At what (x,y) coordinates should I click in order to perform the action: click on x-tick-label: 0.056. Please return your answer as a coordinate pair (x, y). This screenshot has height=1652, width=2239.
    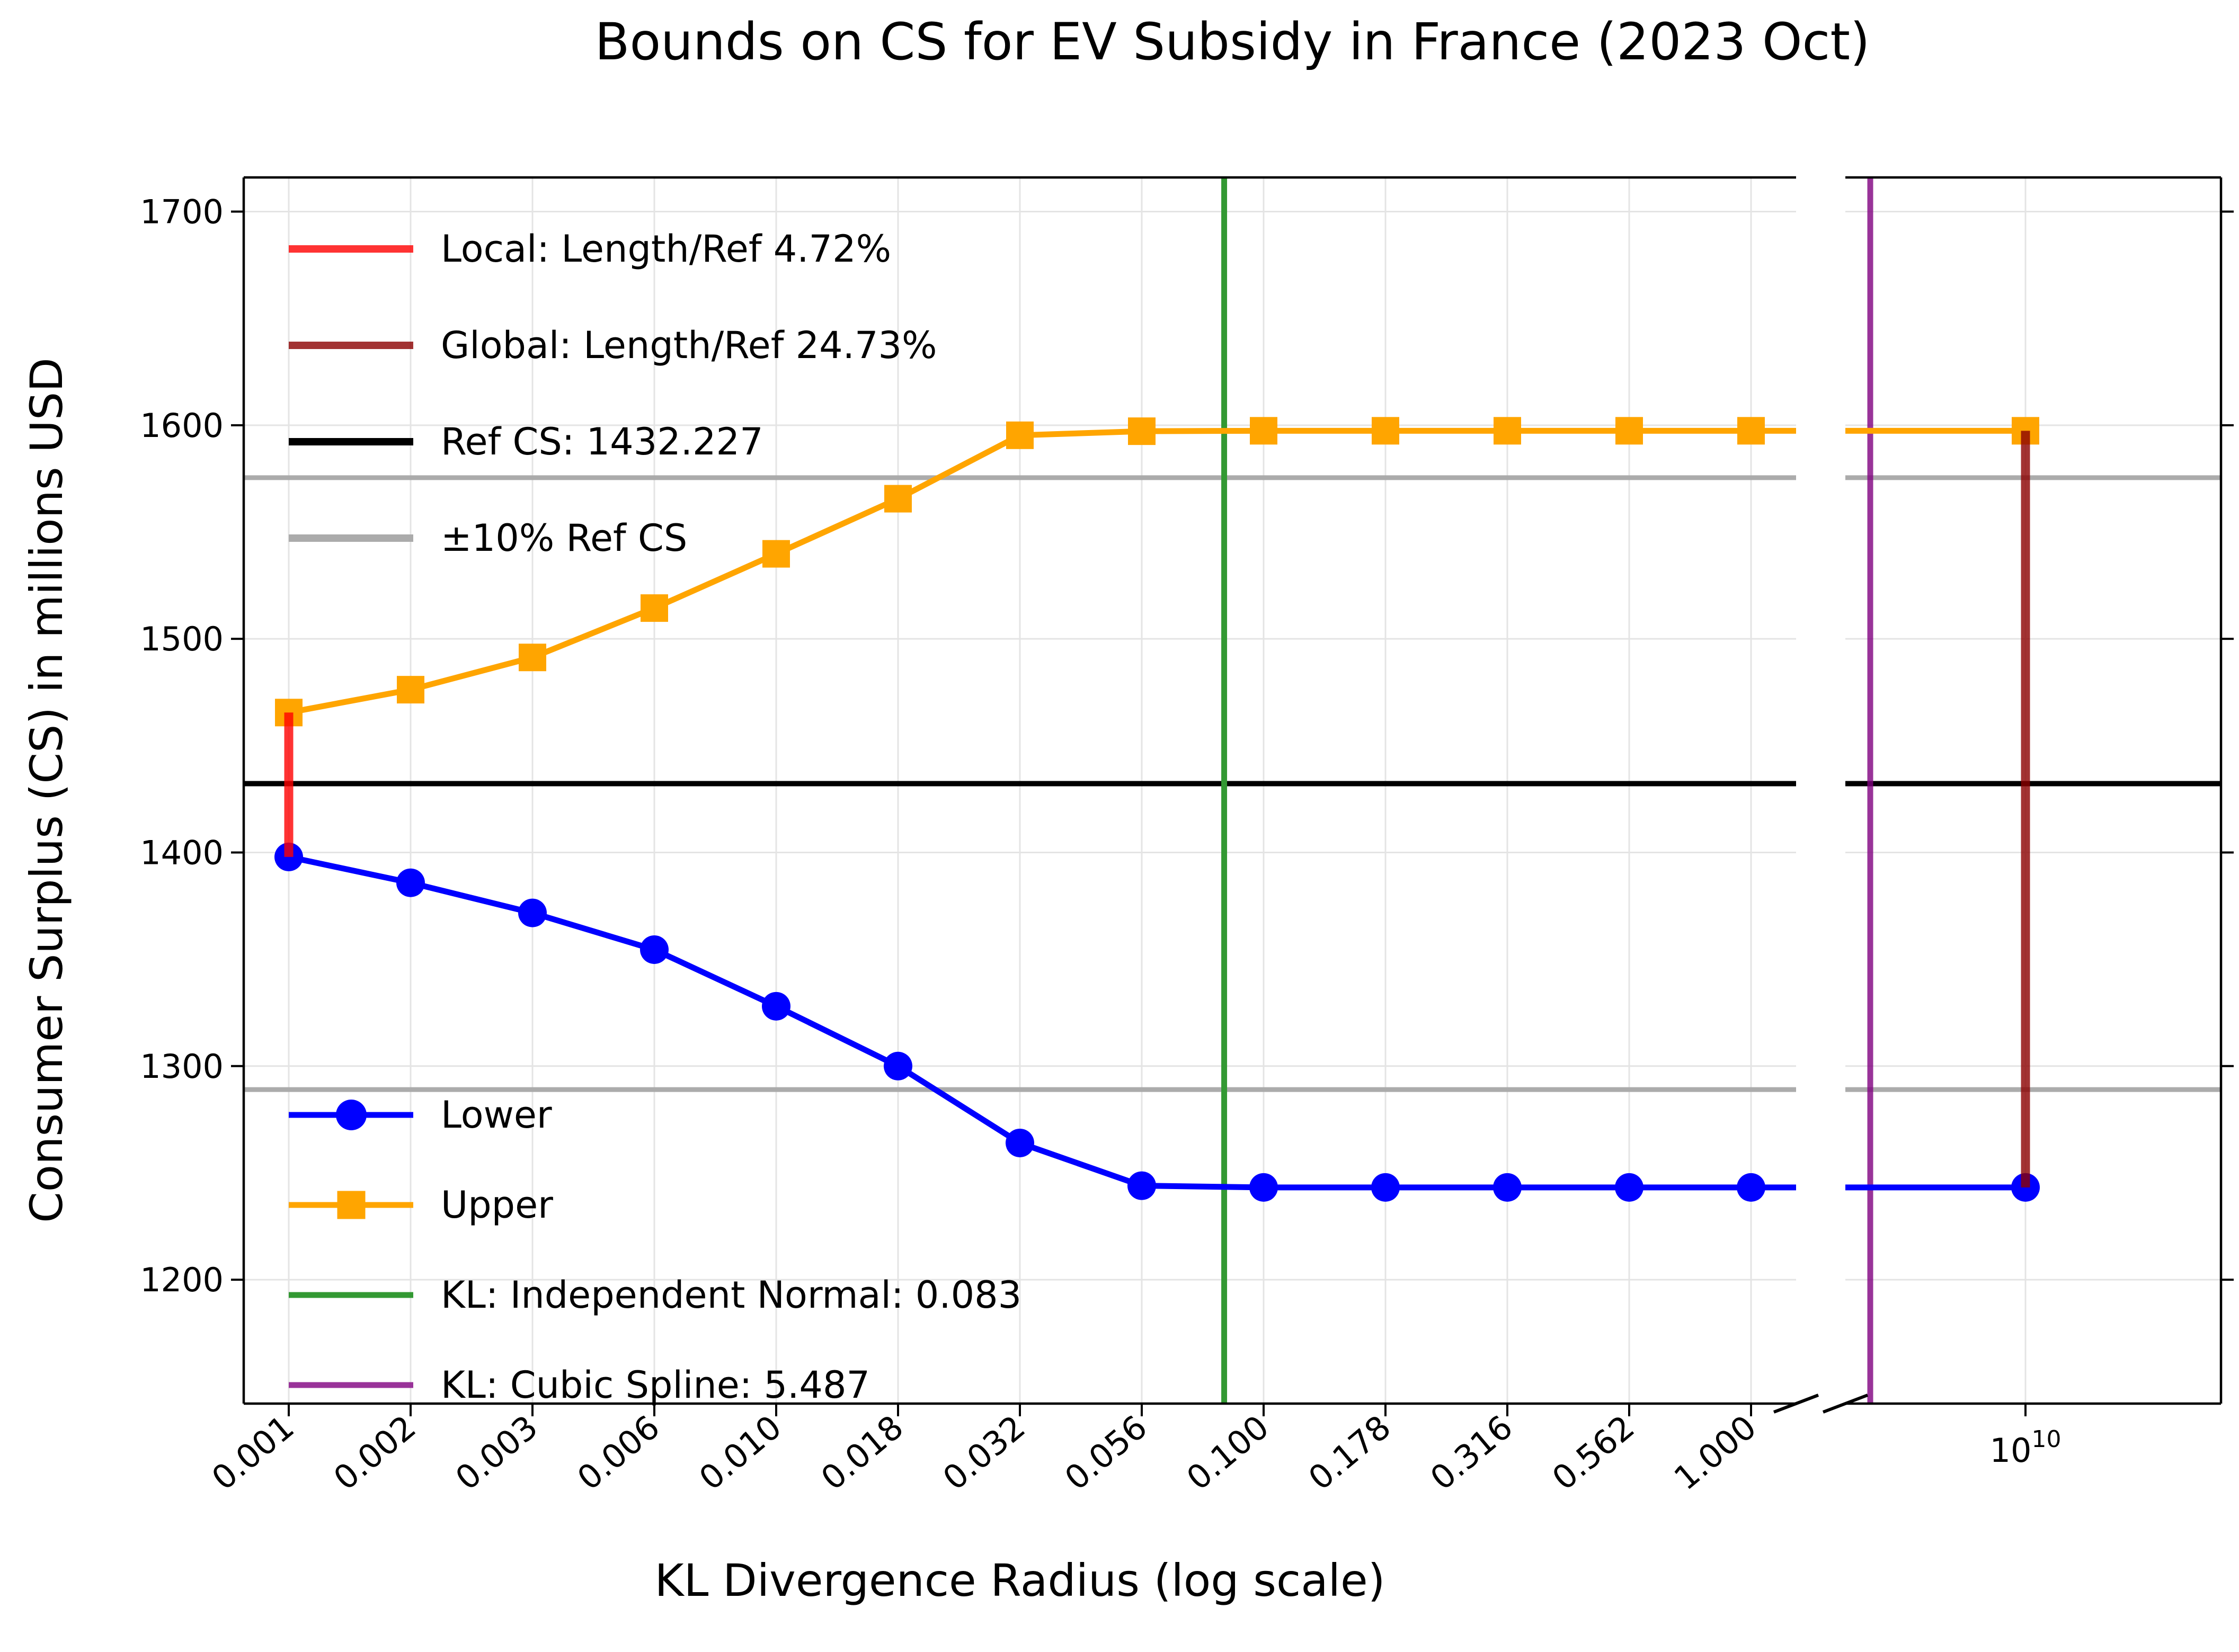
    Looking at the image, I should click on (1106, 1453).